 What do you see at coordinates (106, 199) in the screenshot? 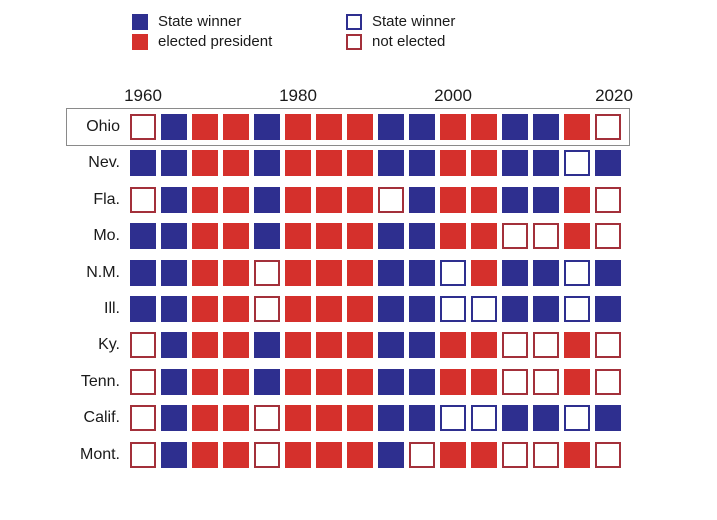
I see `state-label: Fla.` at bounding box center [106, 199].